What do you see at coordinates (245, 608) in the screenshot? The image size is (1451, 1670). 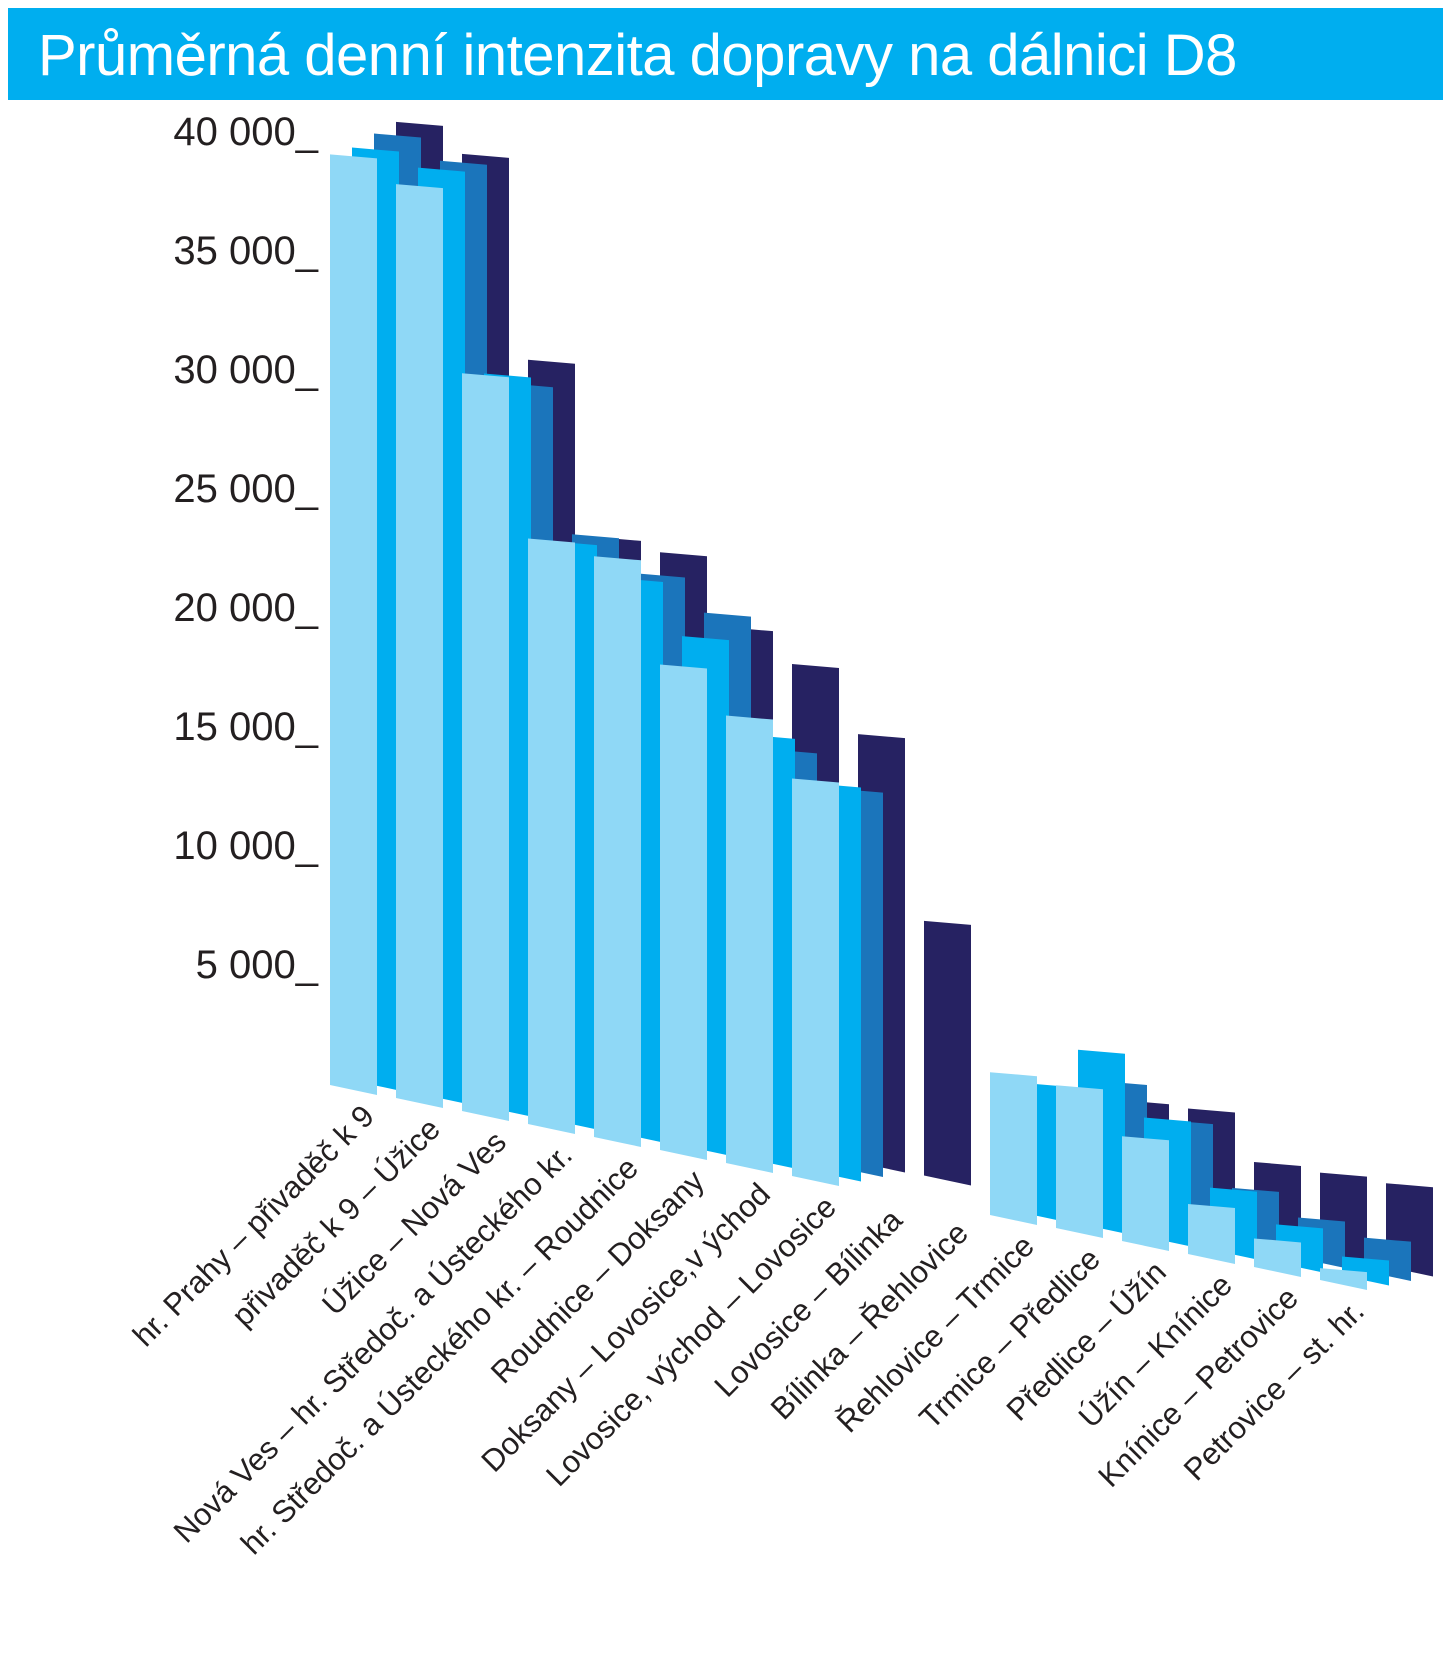 I see `y-tick-label: 20 000_` at bounding box center [245, 608].